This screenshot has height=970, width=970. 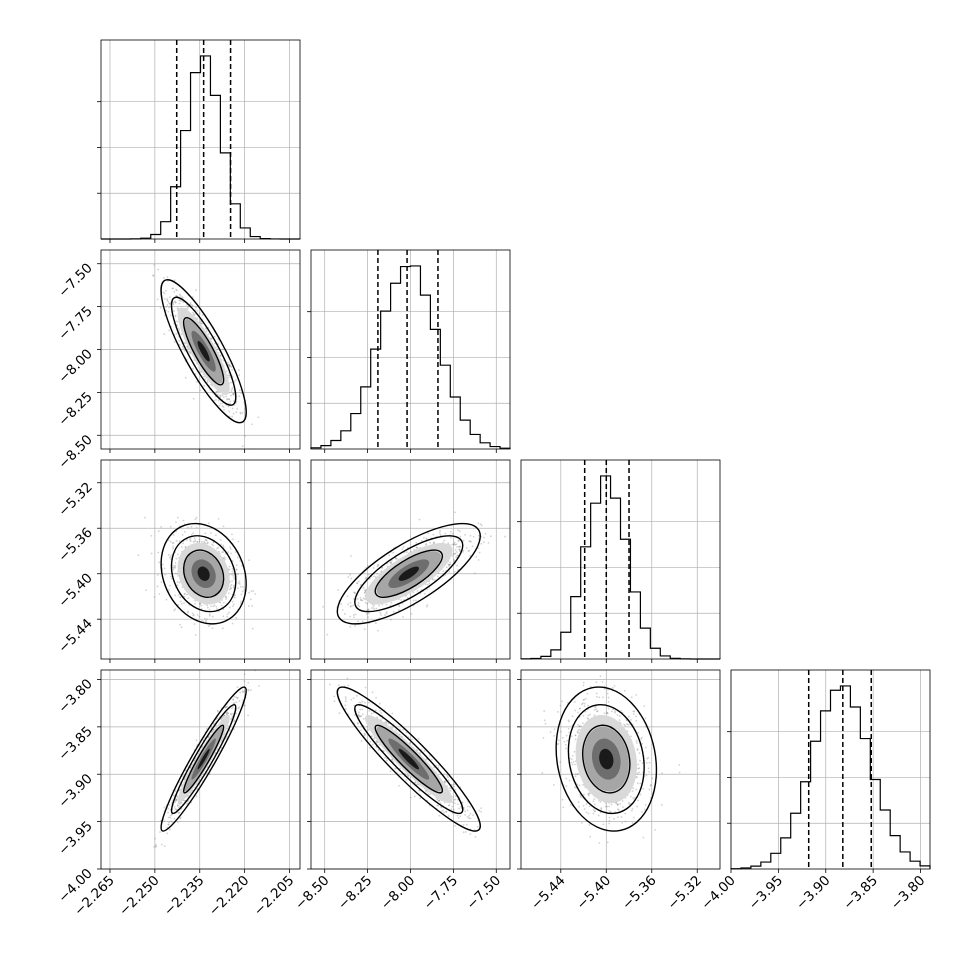 What do you see at coordinates (75, 452) in the screenshot?
I see `y-tick-label: −8.50` at bounding box center [75, 452].